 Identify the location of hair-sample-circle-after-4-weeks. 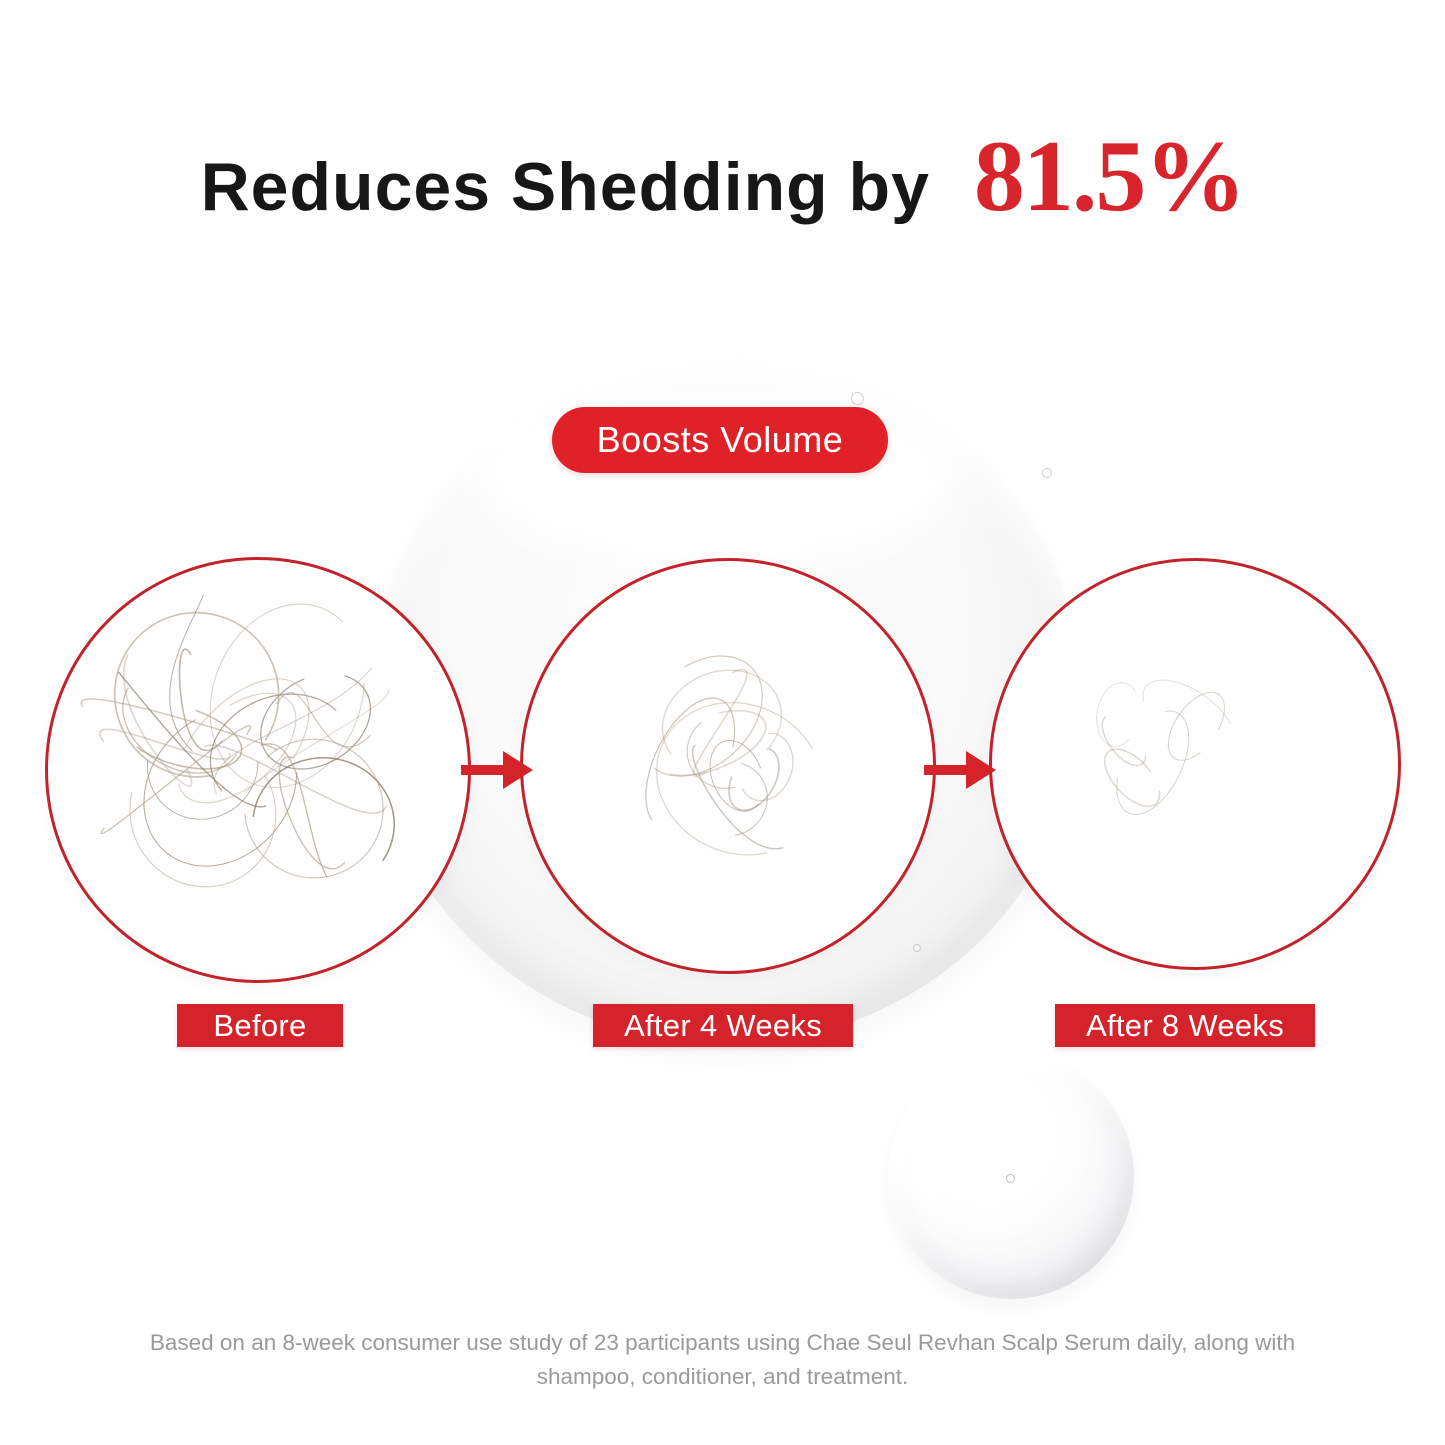
(728, 766).